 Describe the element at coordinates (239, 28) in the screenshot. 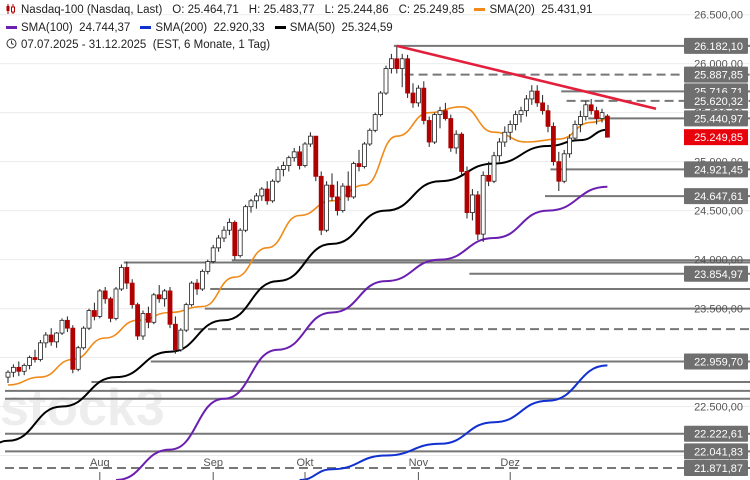

I see `sma200-value: 22.920,33` at that location.